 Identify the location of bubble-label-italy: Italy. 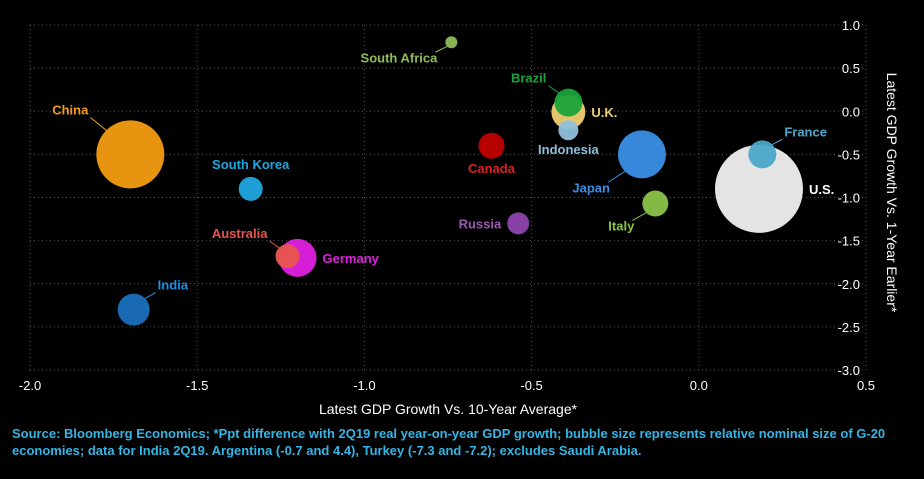
(621, 226).